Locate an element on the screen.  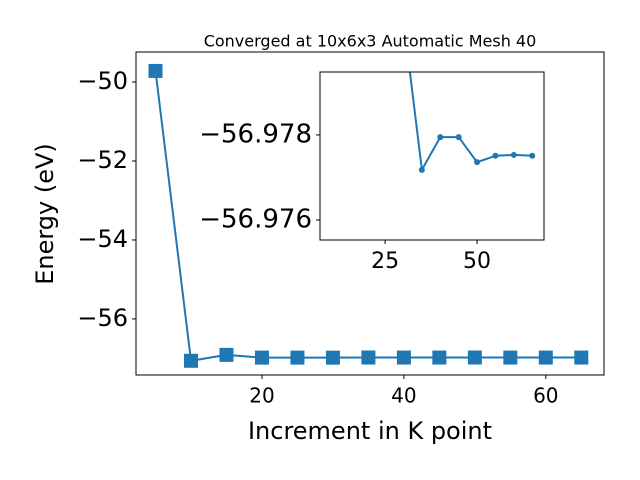
y-tick-label: −52 is located at coordinates (102, 160).